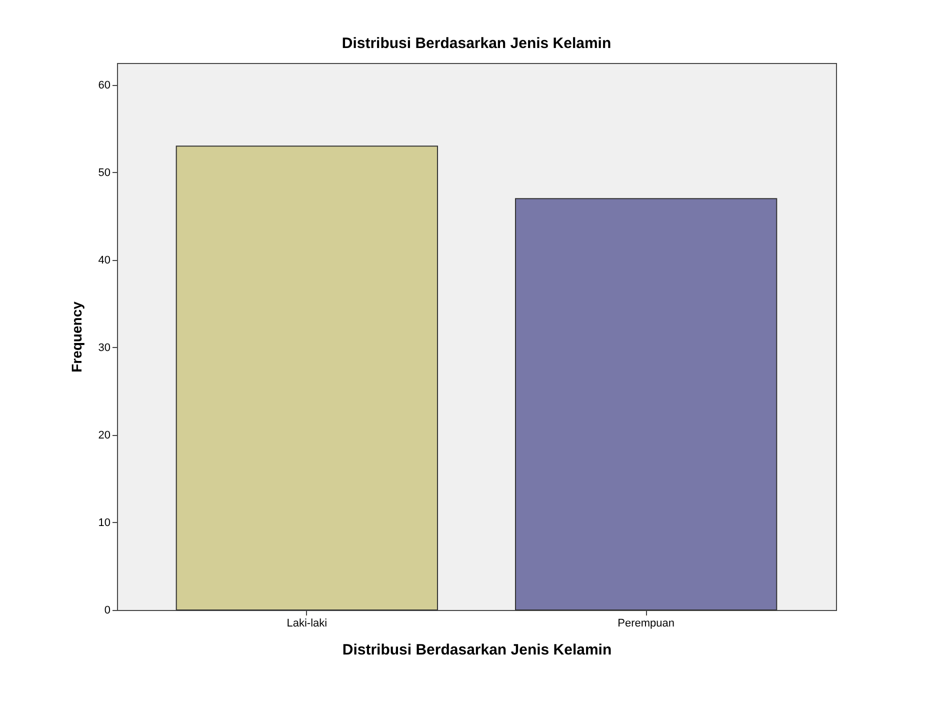 This screenshot has width=940, height=722. I want to click on y-tick-label: 30, so click(104, 348).